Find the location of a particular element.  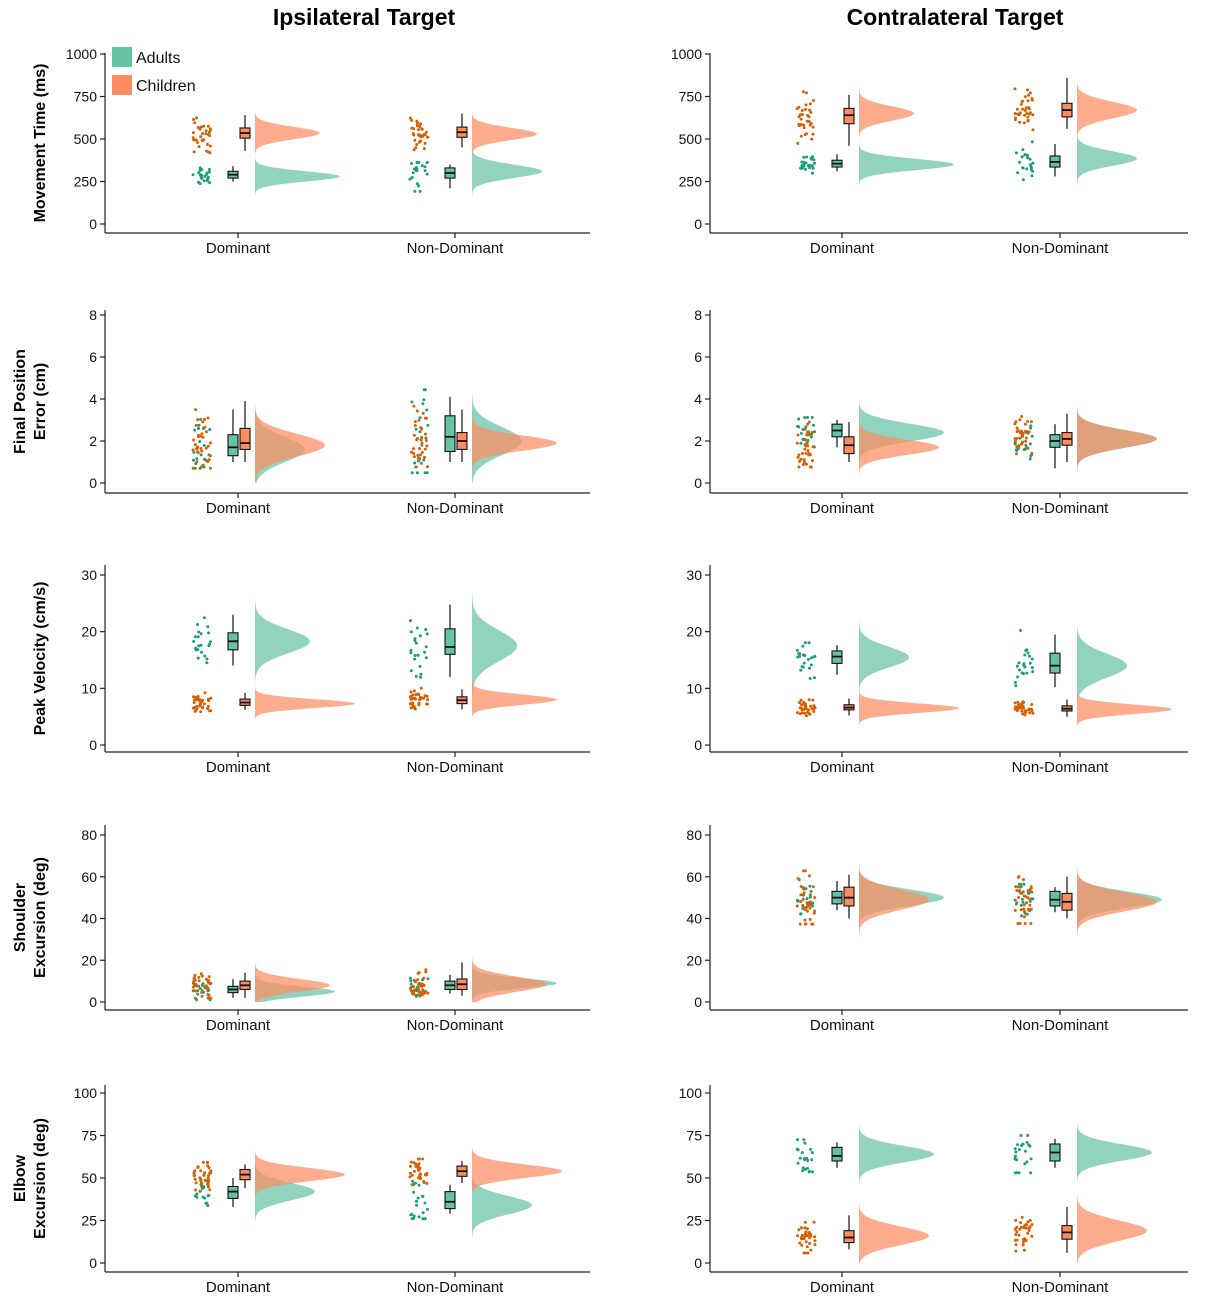

y-tick-label: 40 is located at coordinates (694, 919).